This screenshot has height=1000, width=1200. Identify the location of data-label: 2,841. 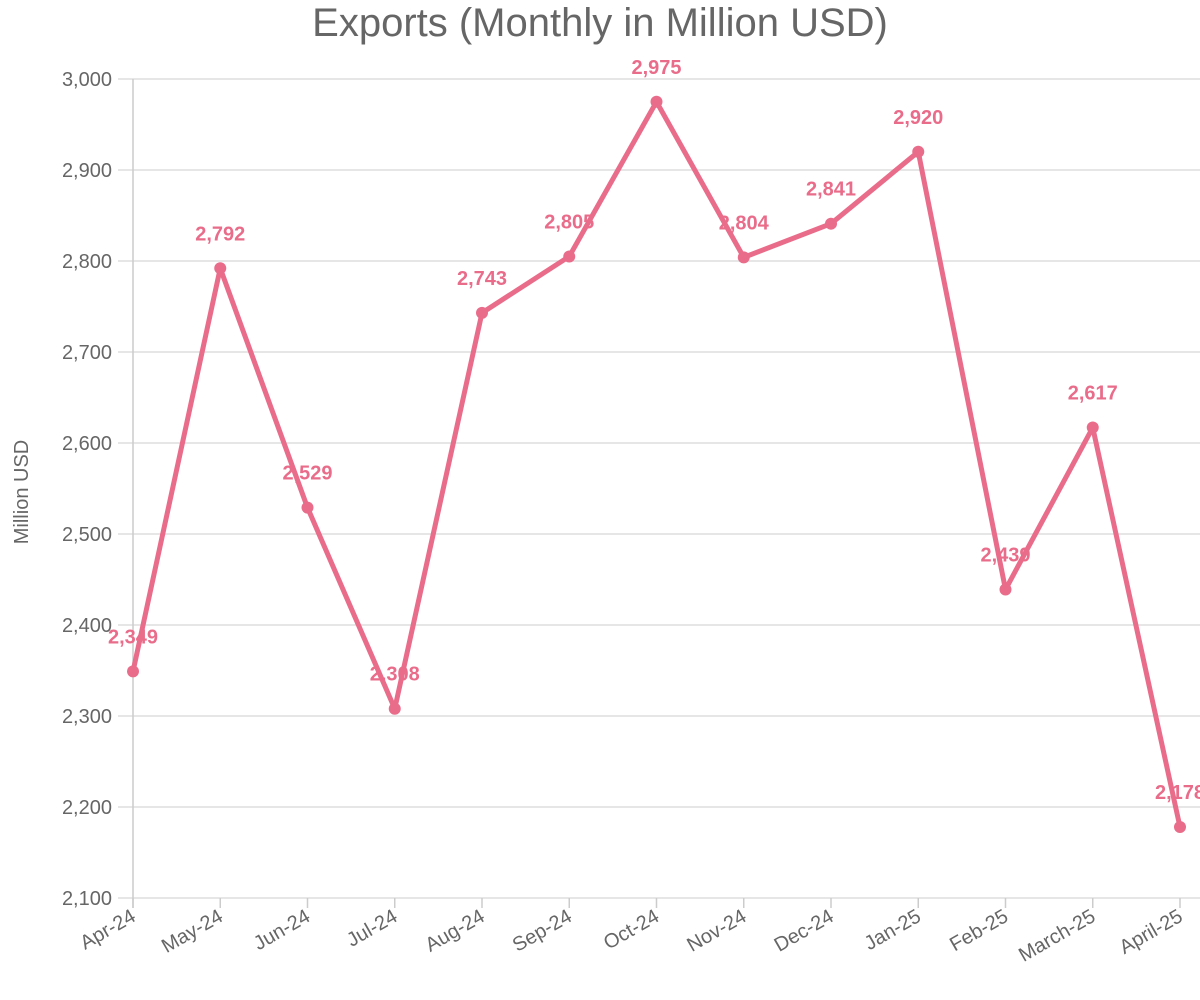
(831, 190).